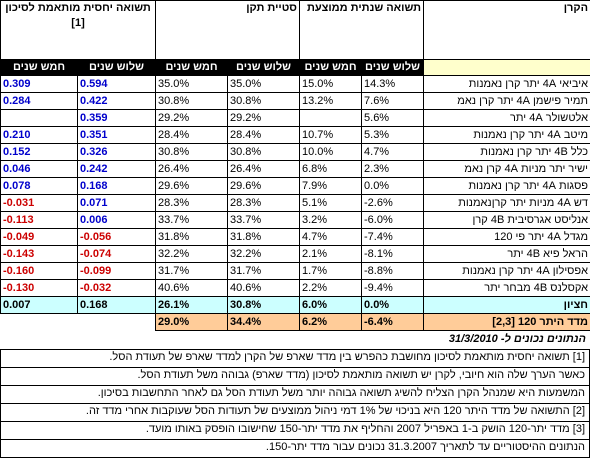 This screenshot has height=464, width=590. What do you see at coordinates (330, 118) in the screenshot?
I see `return-5y` at bounding box center [330, 118].